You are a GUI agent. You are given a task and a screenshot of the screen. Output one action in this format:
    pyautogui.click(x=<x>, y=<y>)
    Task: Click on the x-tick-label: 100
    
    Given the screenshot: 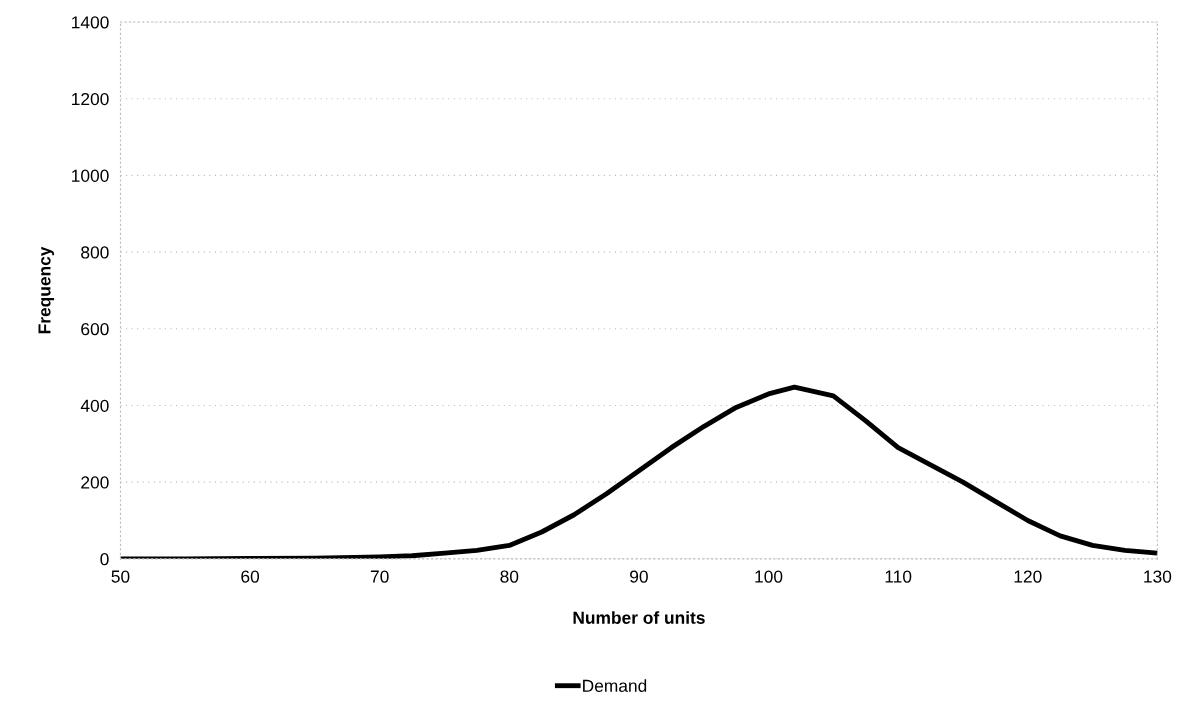 What is the action you would take?
    pyautogui.click(x=769, y=576)
    